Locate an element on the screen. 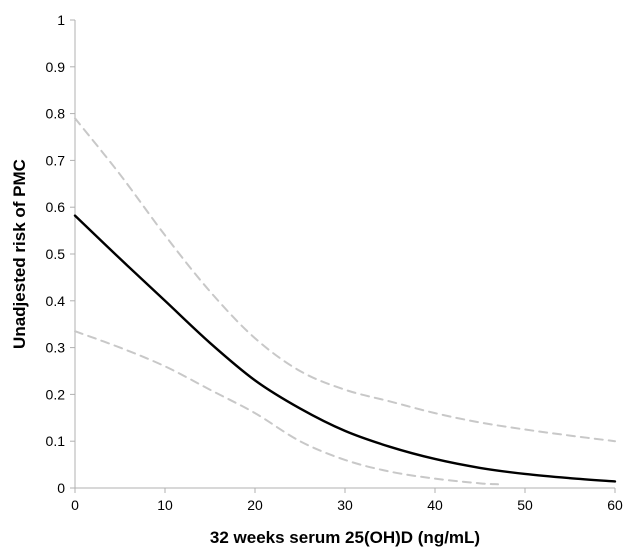 The image size is (630, 549). x-tick-label: 60 is located at coordinates (615, 505).